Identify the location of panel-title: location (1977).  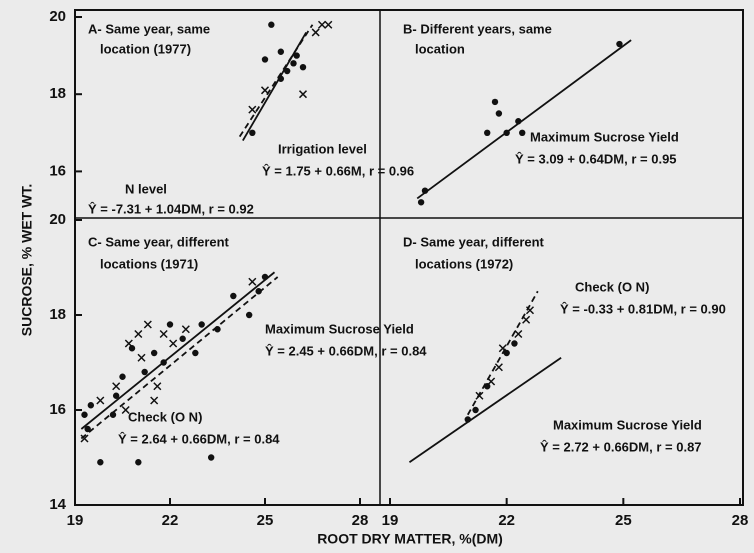
(145, 48).